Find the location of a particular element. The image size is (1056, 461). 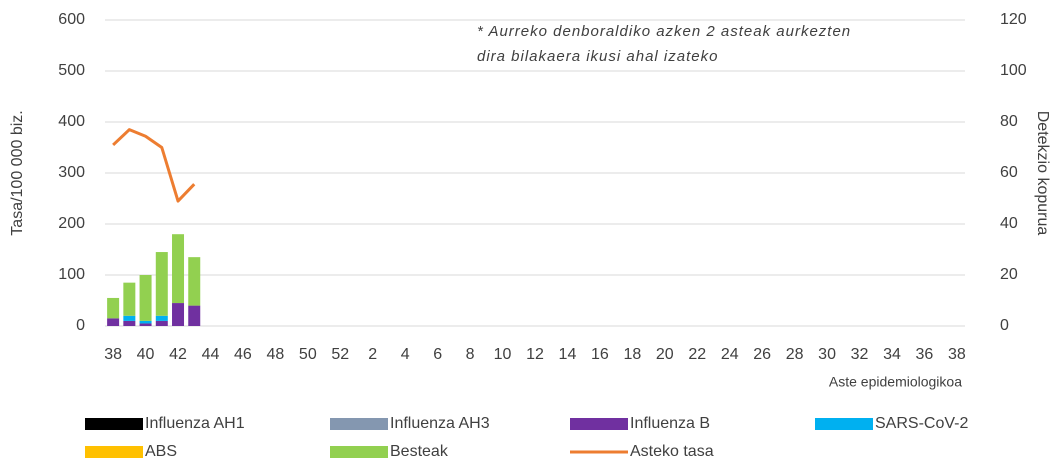

legend-label: ABS is located at coordinates (161, 451).